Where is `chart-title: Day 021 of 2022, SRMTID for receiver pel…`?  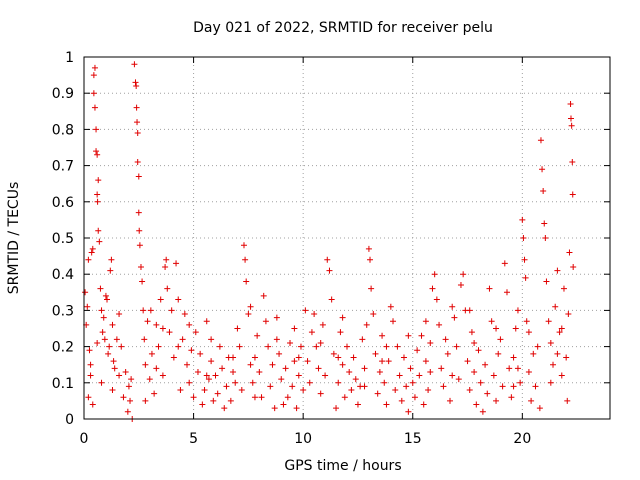
chart-title: Day 021 of 2022, SRMTID for receiver pel… is located at coordinates (343, 28).